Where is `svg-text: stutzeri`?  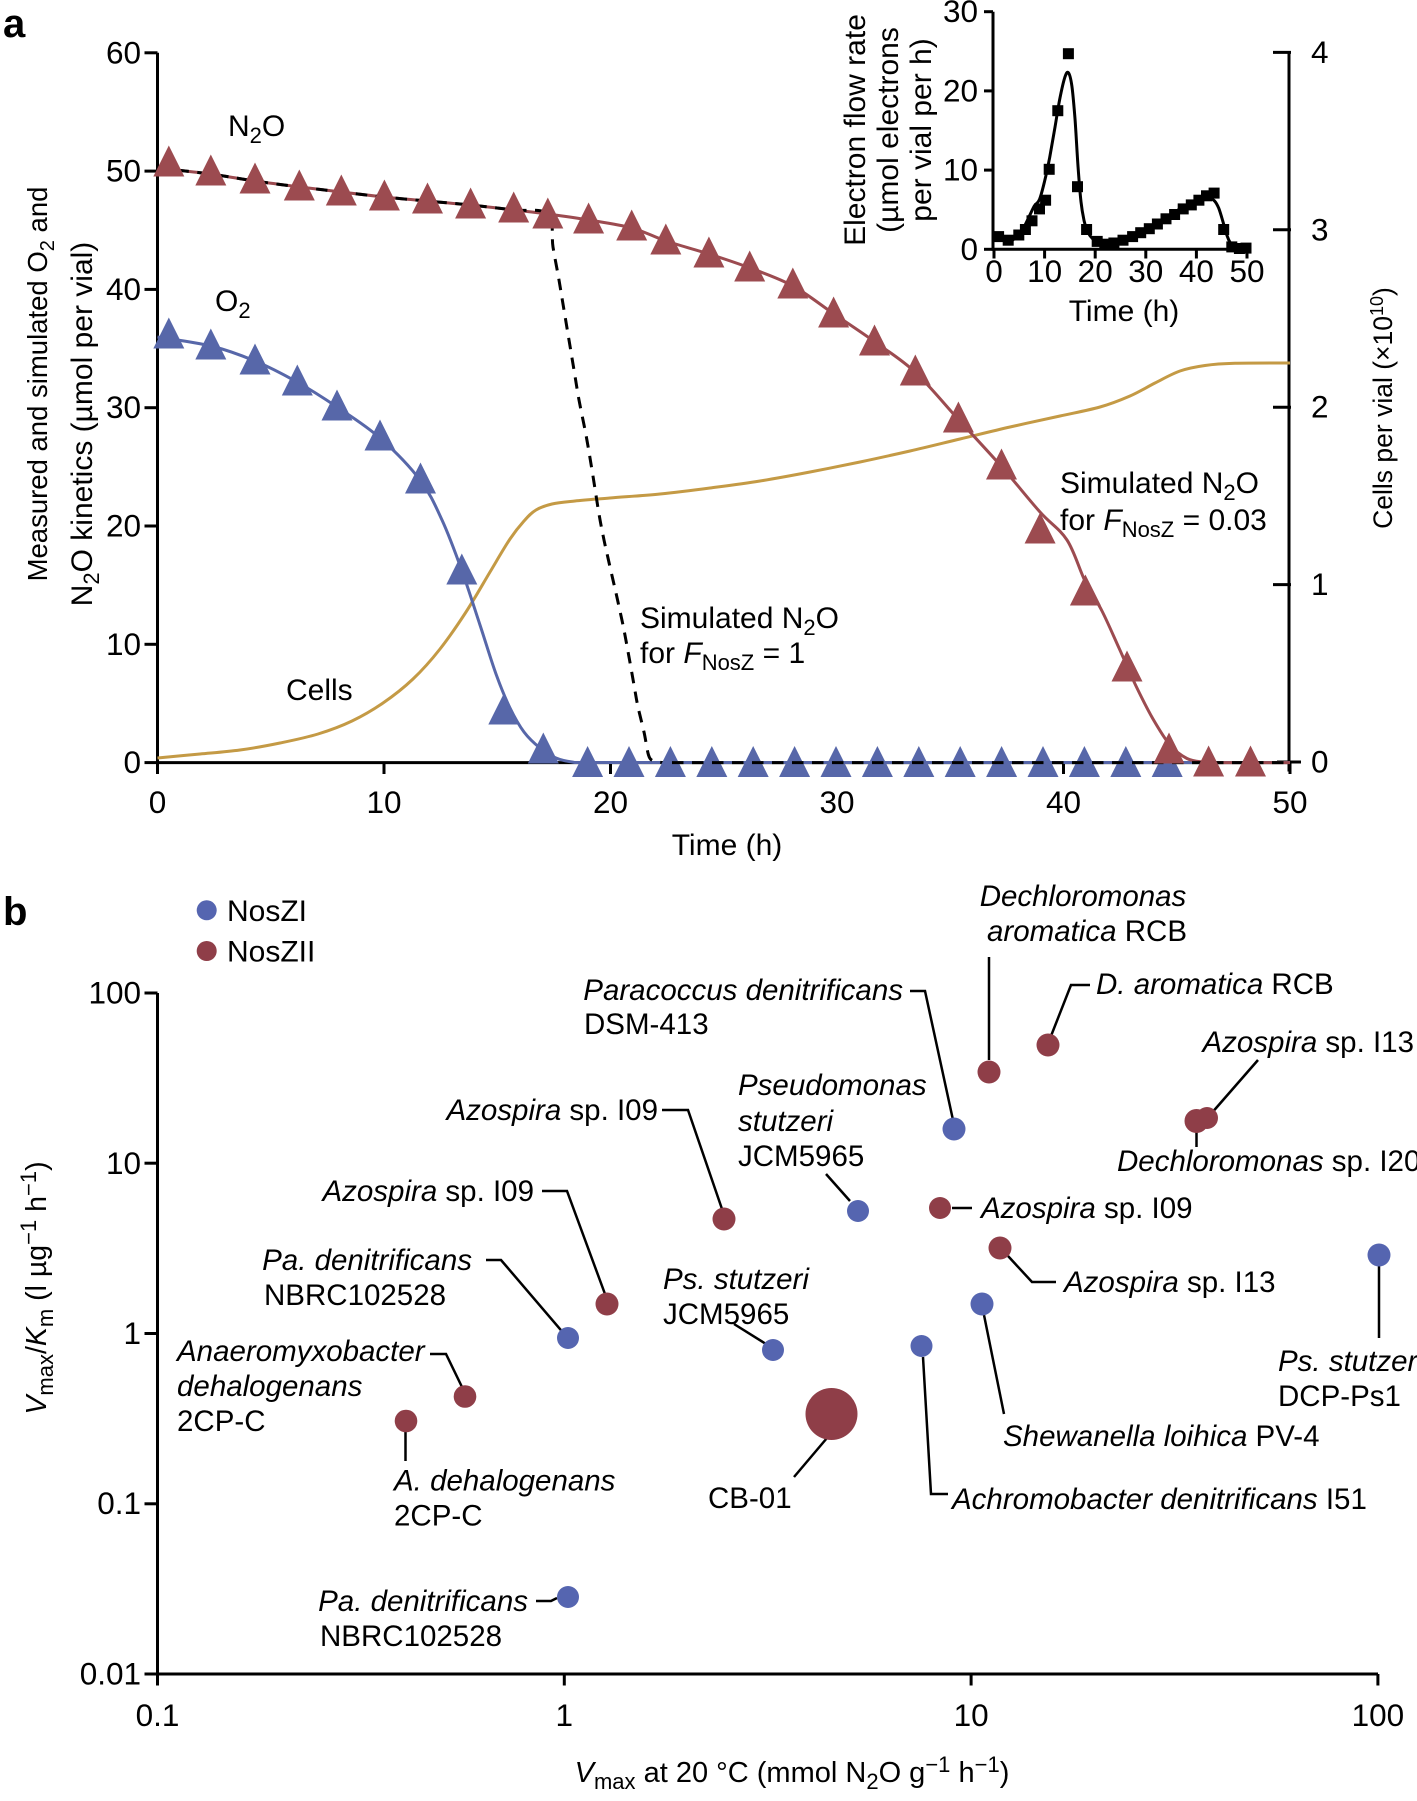
svg-text: stutzeri is located at coordinates (786, 1121).